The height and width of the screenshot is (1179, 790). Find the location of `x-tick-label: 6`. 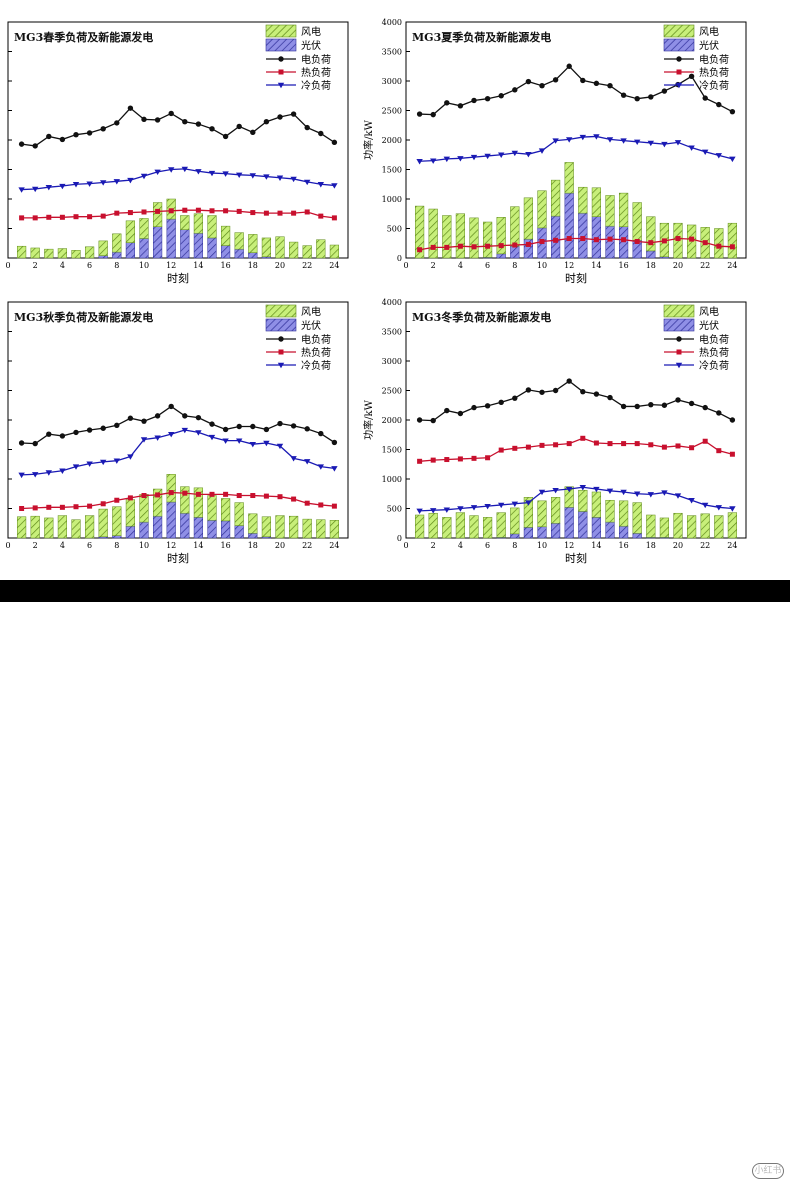

x-tick-label: 6 is located at coordinates (487, 265).